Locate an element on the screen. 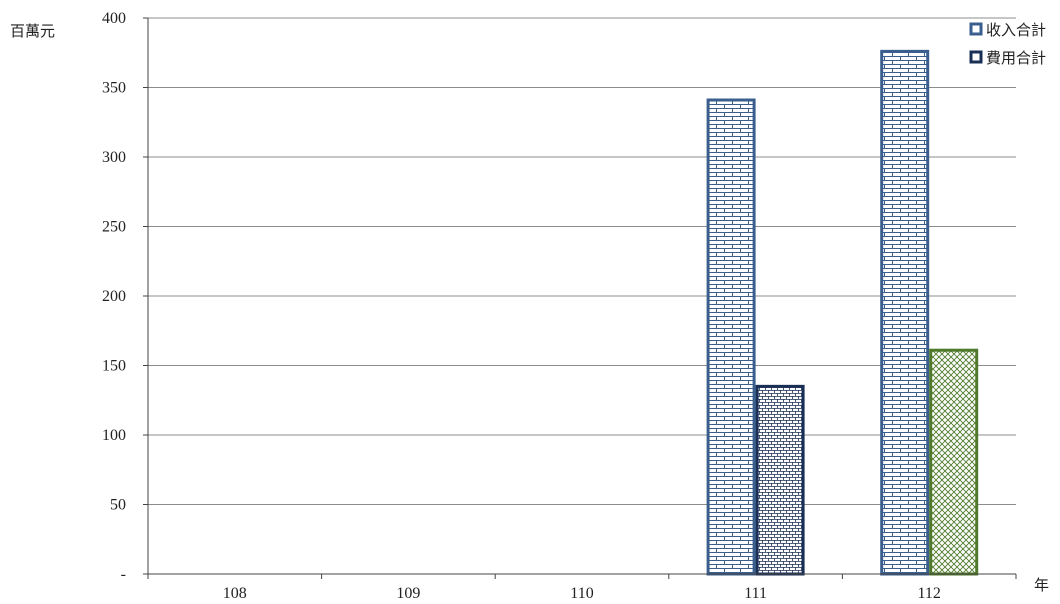  legend-label: 費用合計 is located at coordinates (1016, 58).